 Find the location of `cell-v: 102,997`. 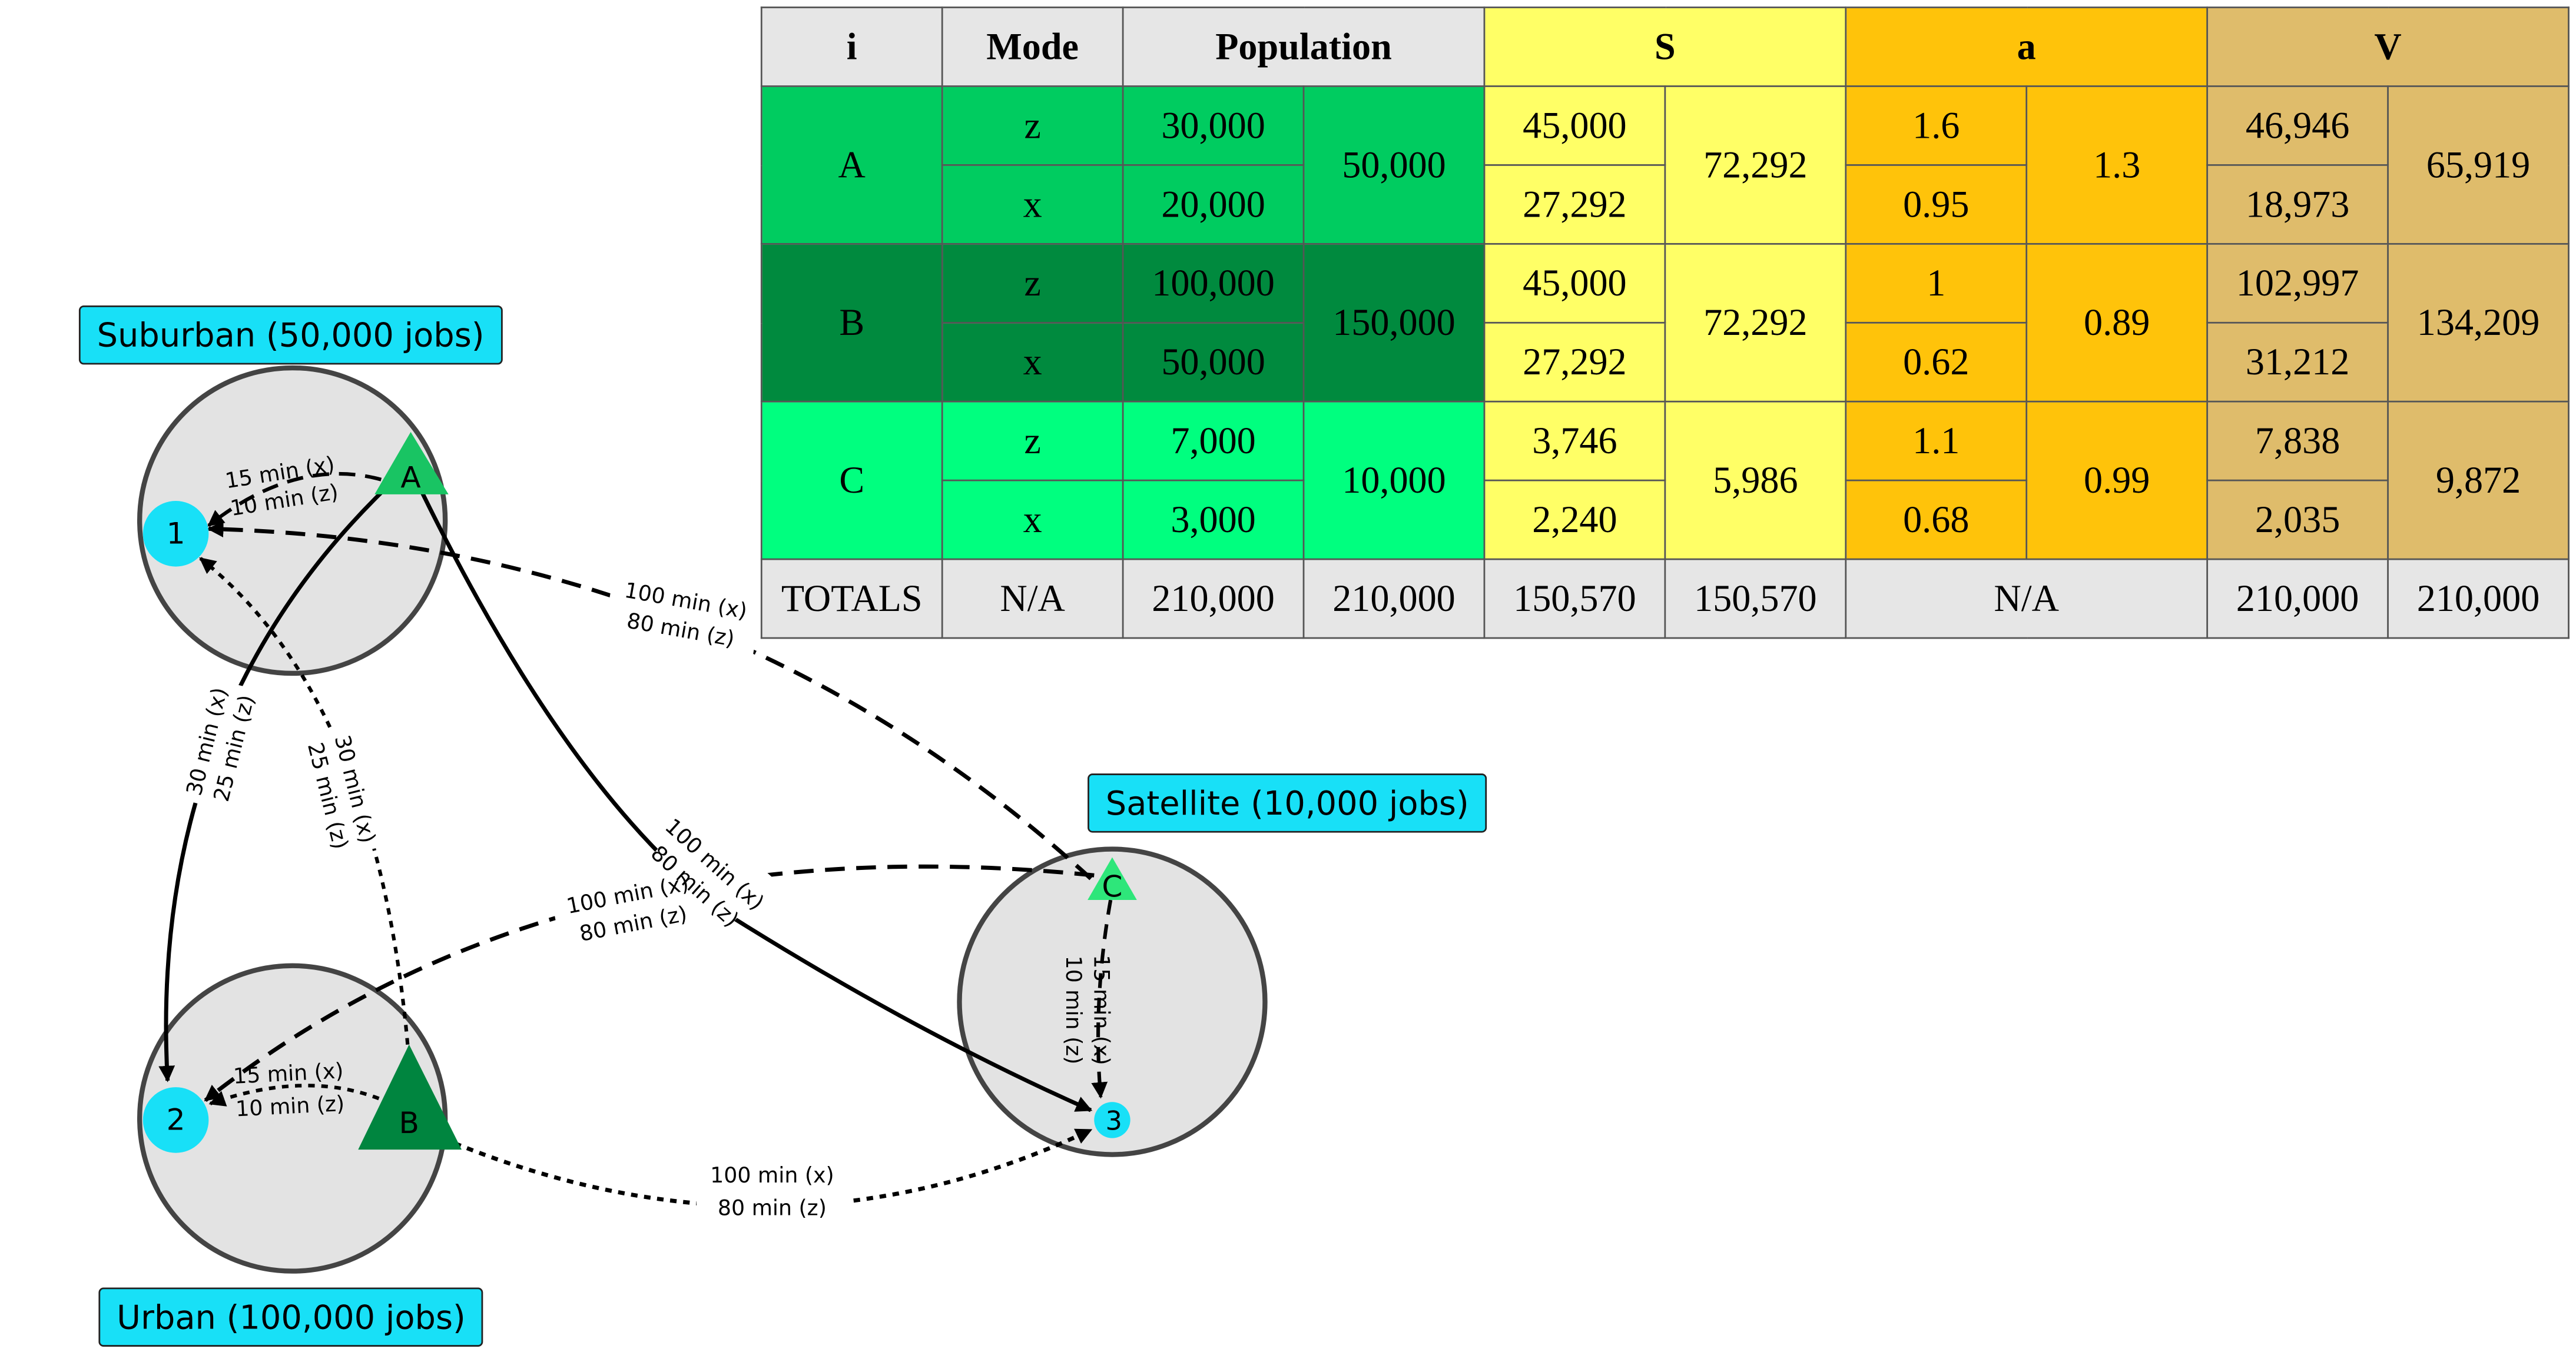

cell-v: 102,997 is located at coordinates (2297, 284).